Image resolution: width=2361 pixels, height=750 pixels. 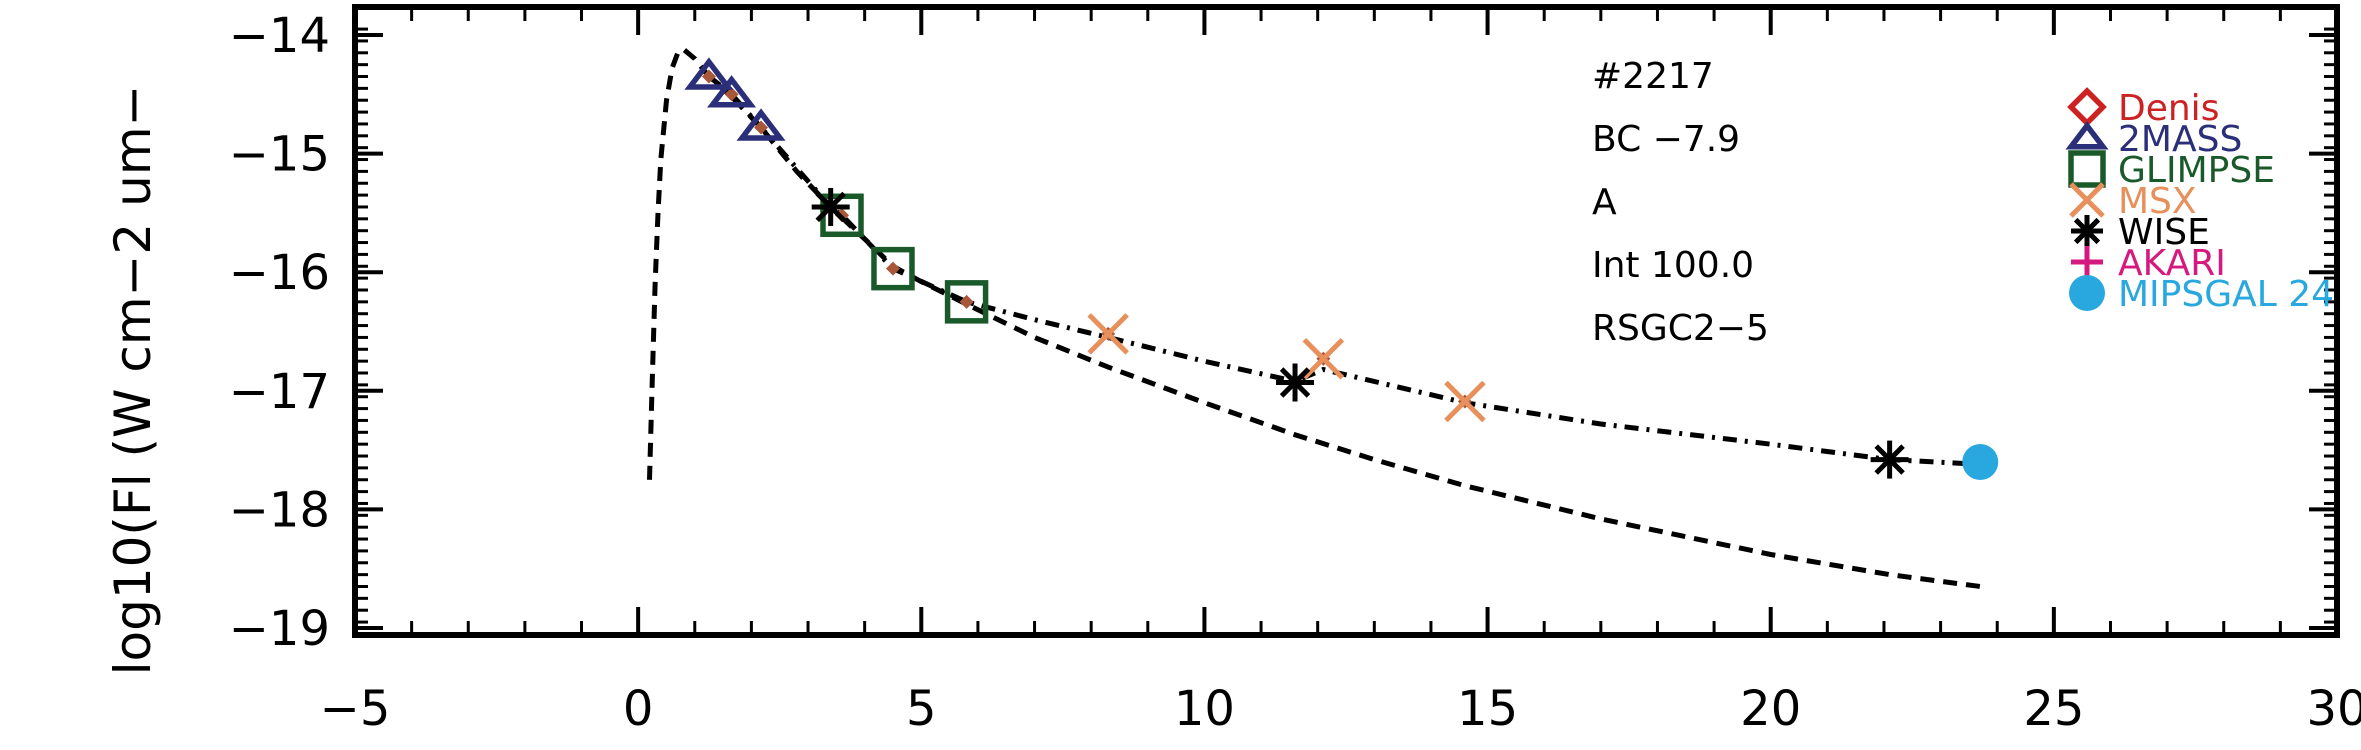 What do you see at coordinates (355, 709) in the screenshot?
I see `x-tick-label: −5` at bounding box center [355, 709].